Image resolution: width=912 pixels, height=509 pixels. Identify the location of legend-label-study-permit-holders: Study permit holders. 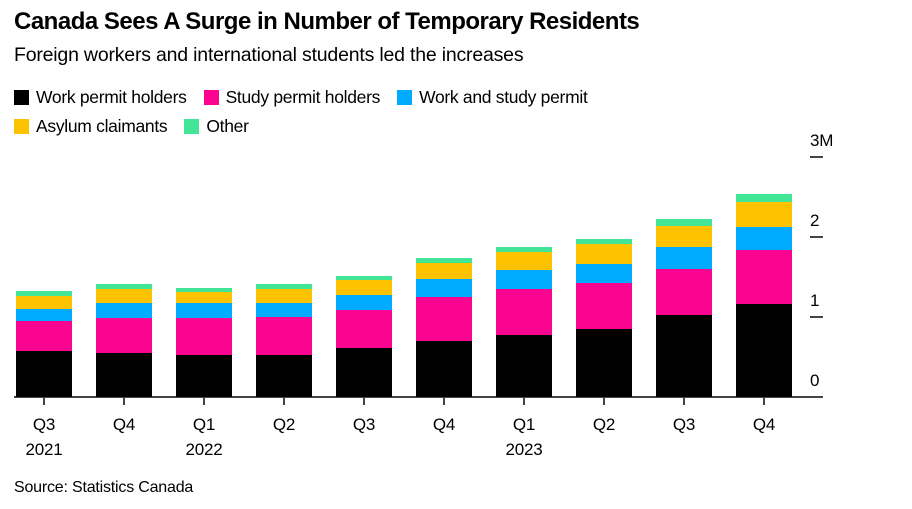
(303, 97).